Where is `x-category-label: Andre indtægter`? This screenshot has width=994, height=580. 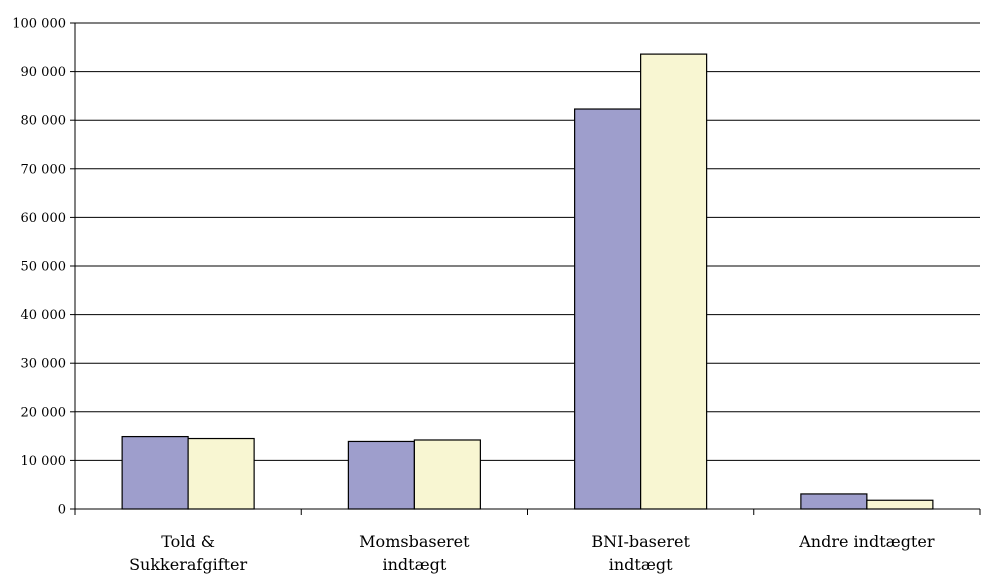
x-category-label: Andre indtægter is located at coordinates (866, 541).